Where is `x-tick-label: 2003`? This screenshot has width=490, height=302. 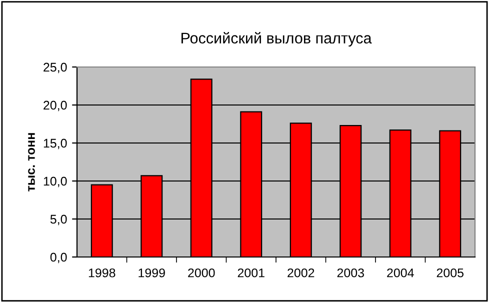 x-tick-label: 2003 is located at coordinates (350, 273).